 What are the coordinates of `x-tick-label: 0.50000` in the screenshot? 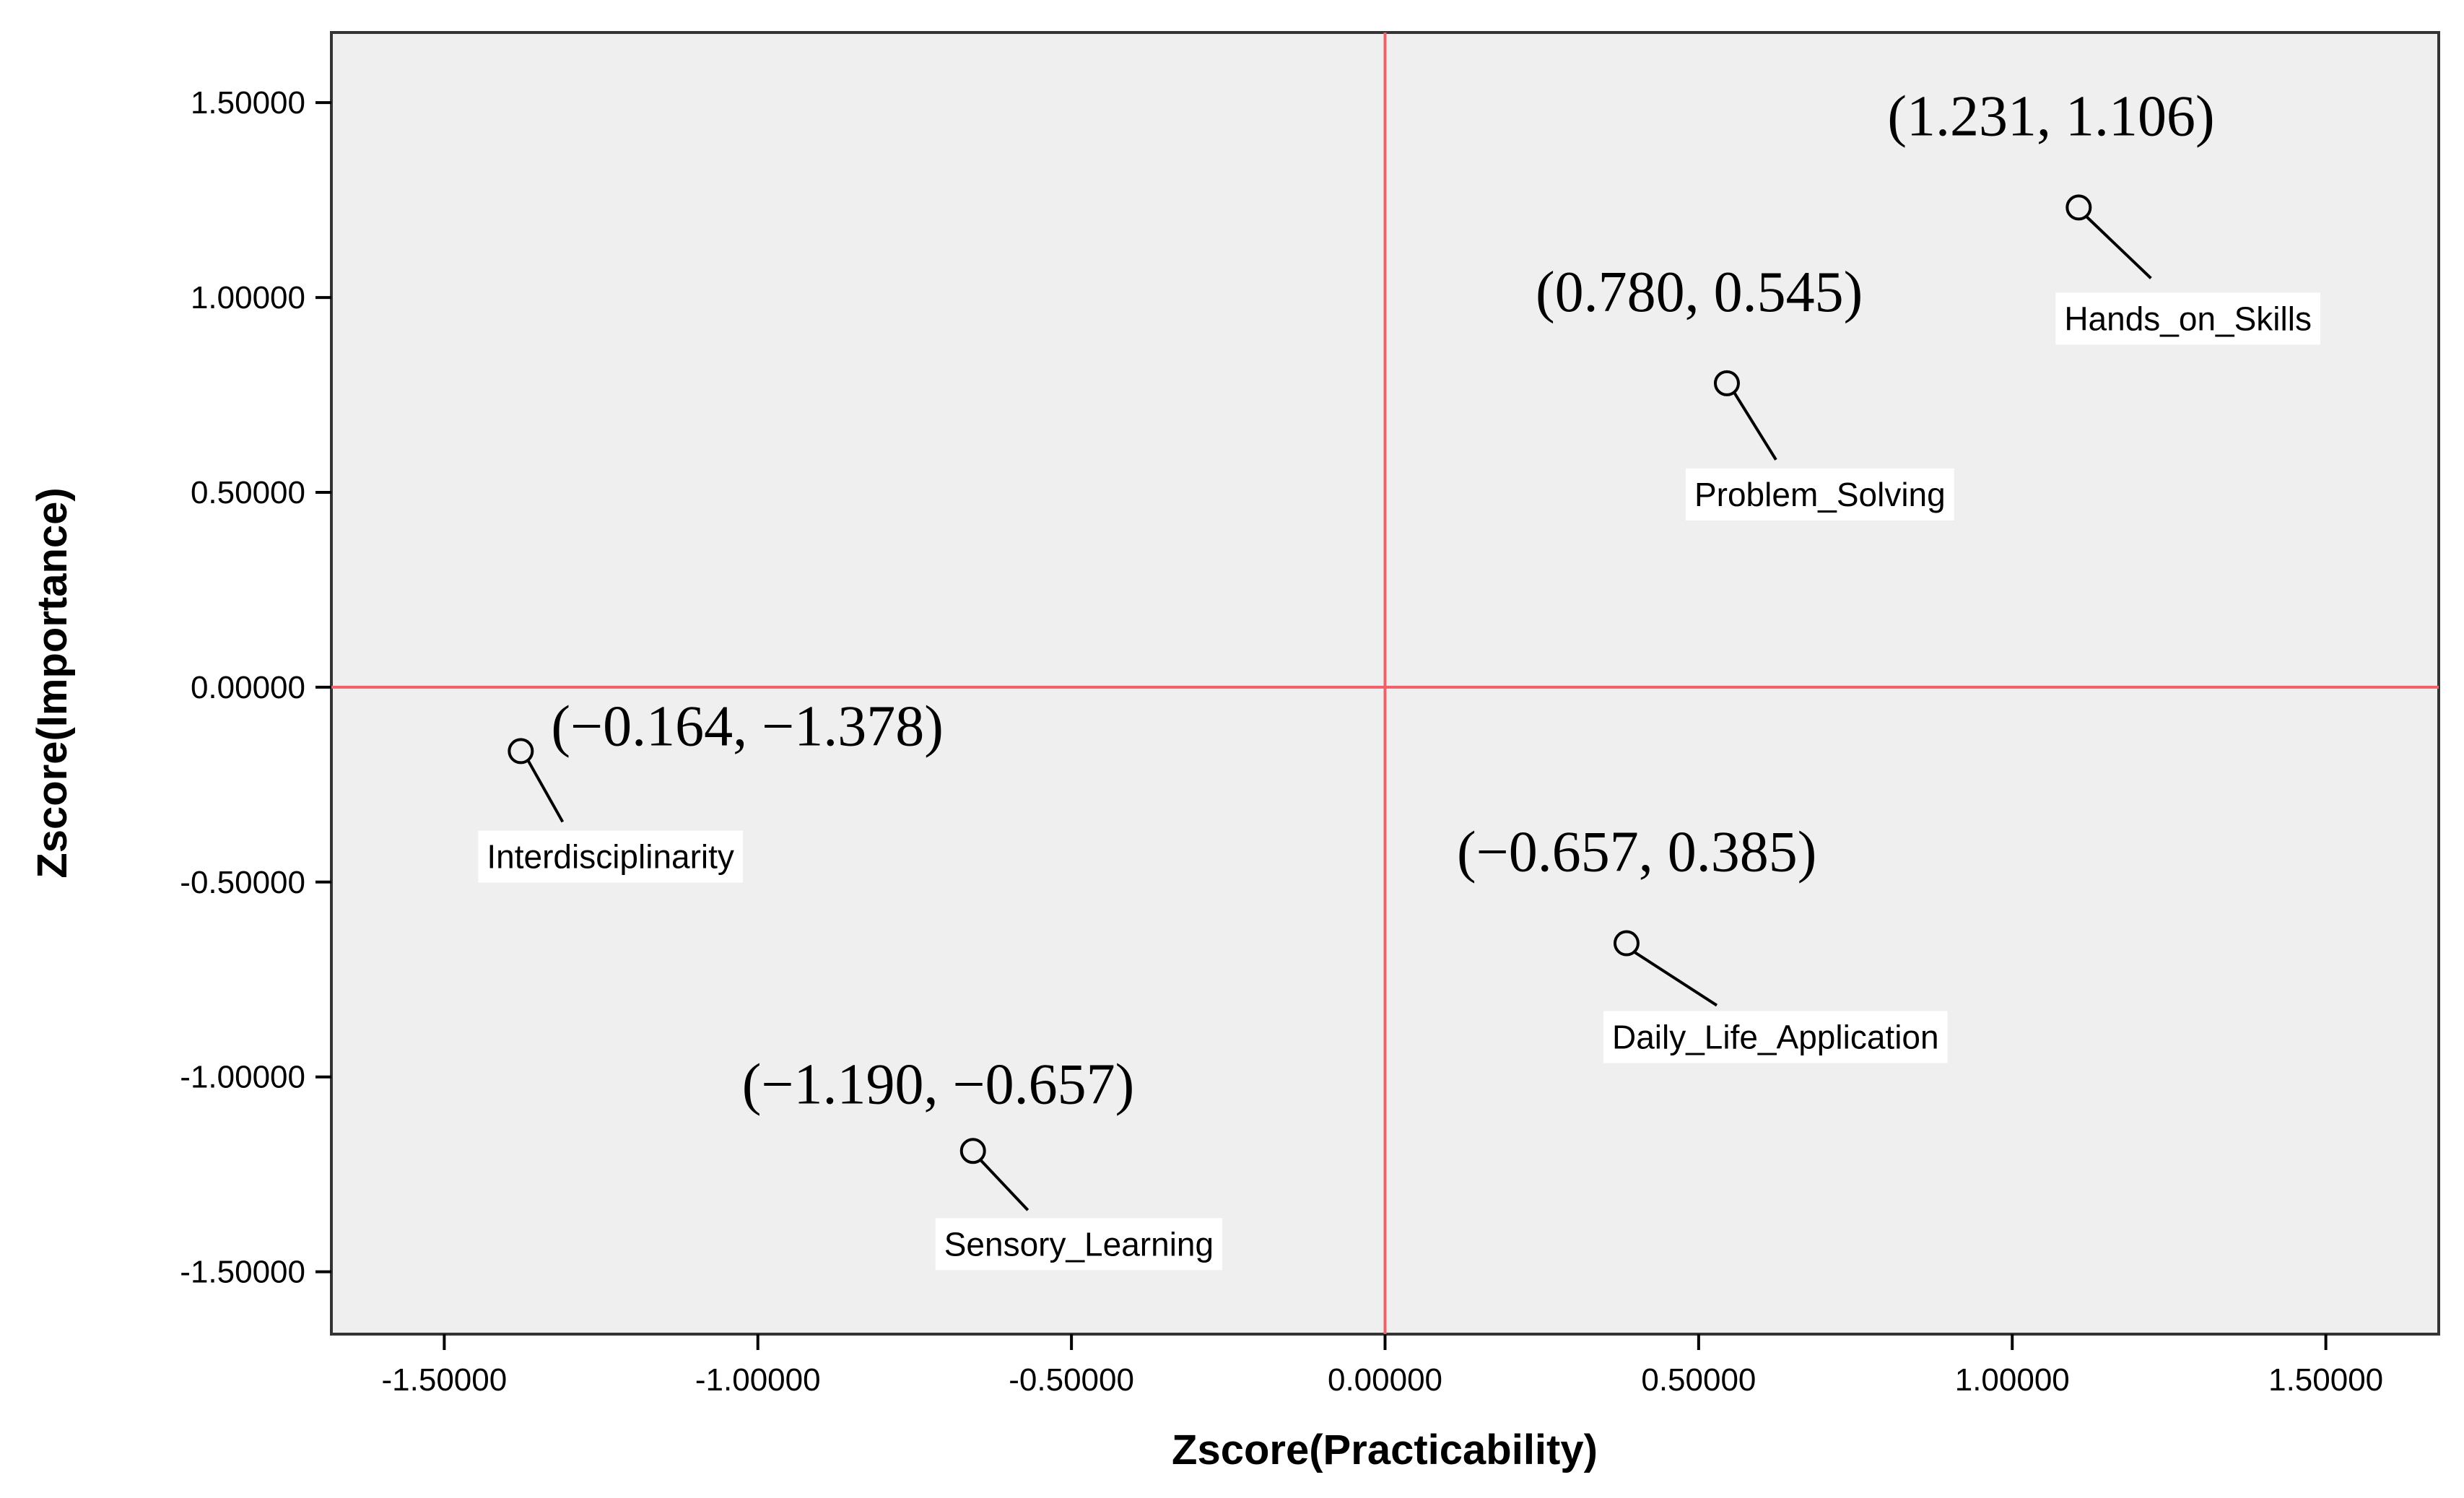 It's located at (1699, 1380).